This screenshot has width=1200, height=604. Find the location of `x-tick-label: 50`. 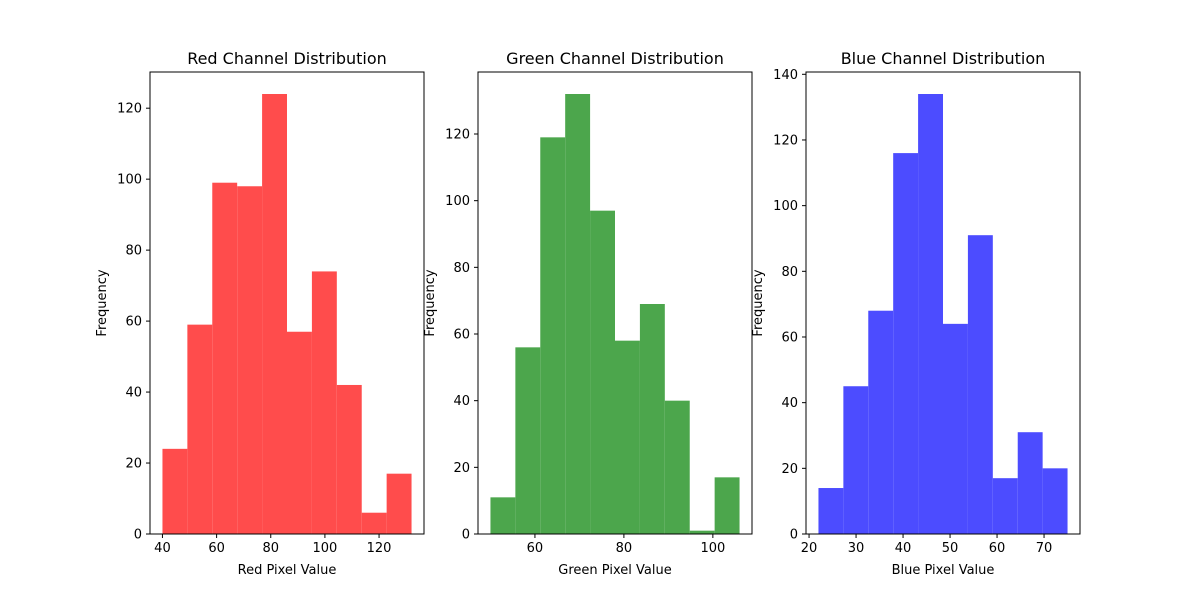

x-tick-label: 50 is located at coordinates (950, 548).